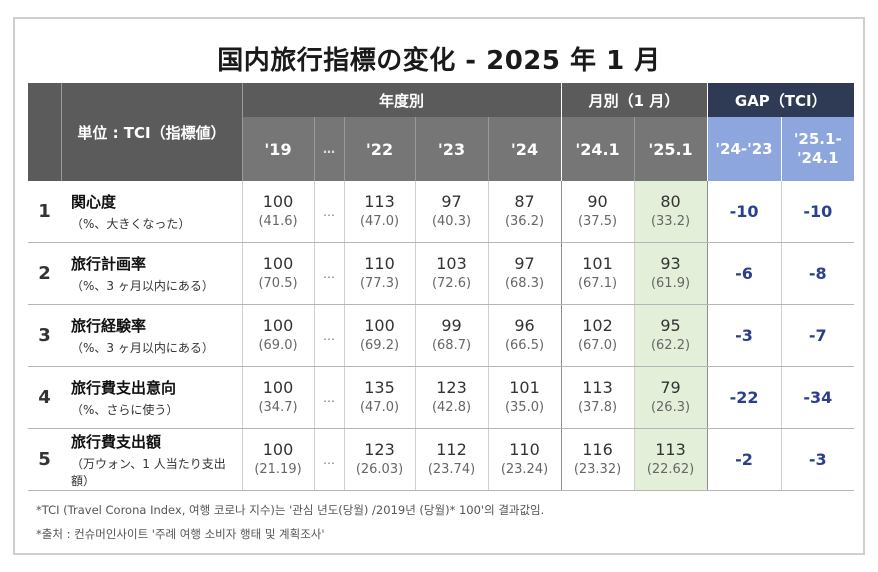  What do you see at coordinates (524, 283) in the screenshot?
I see `percent-24: (68.3)` at bounding box center [524, 283].